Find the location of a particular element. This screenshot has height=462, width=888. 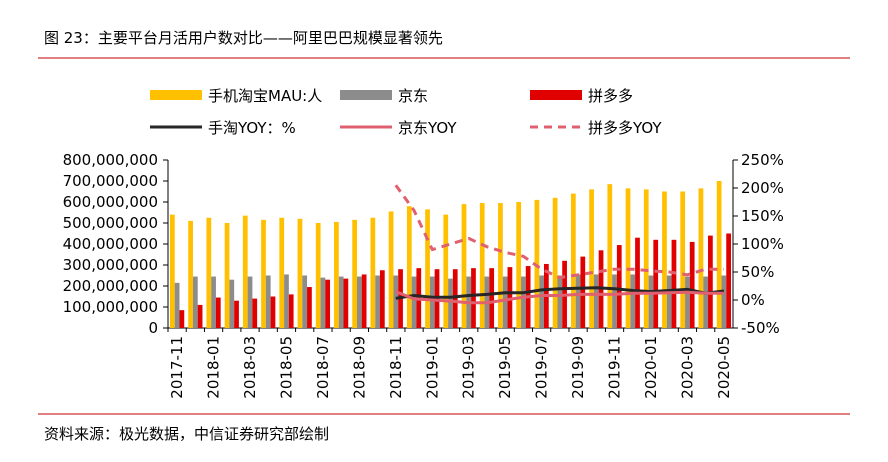

x-tick-label: 2019-11 is located at coordinates (615, 367).